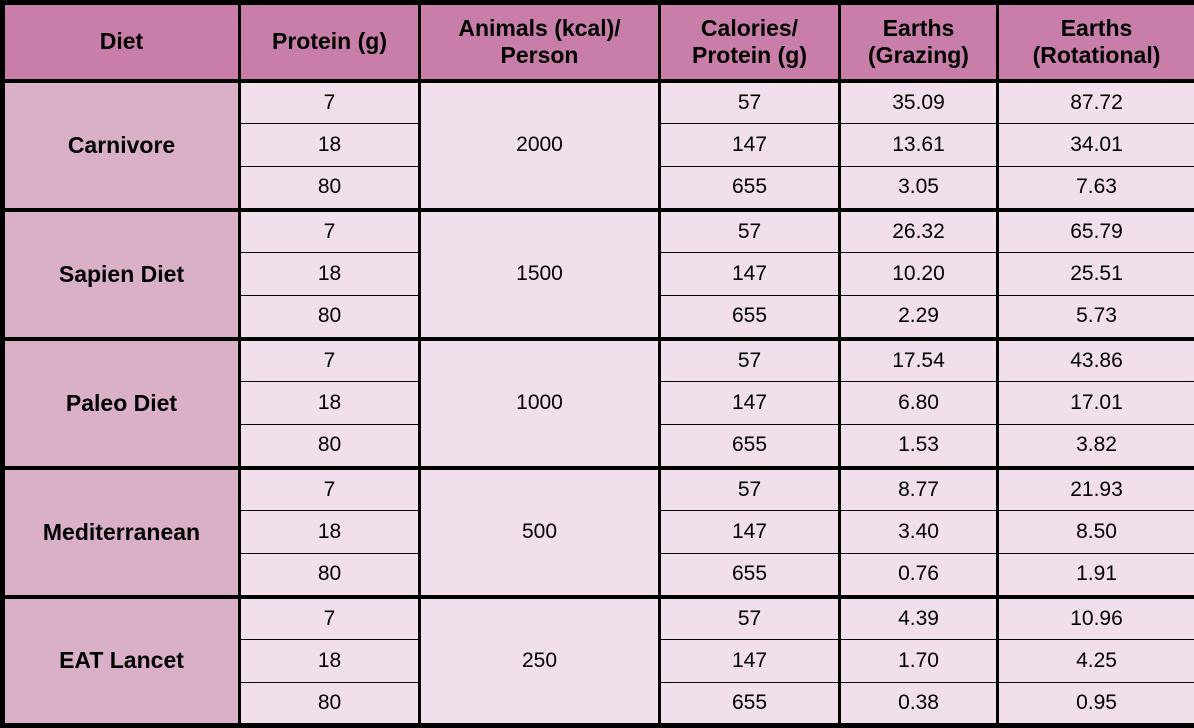 The height and width of the screenshot is (728, 1194). I want to click on earths-grazing-cell: 2.29, so click(918, 318).